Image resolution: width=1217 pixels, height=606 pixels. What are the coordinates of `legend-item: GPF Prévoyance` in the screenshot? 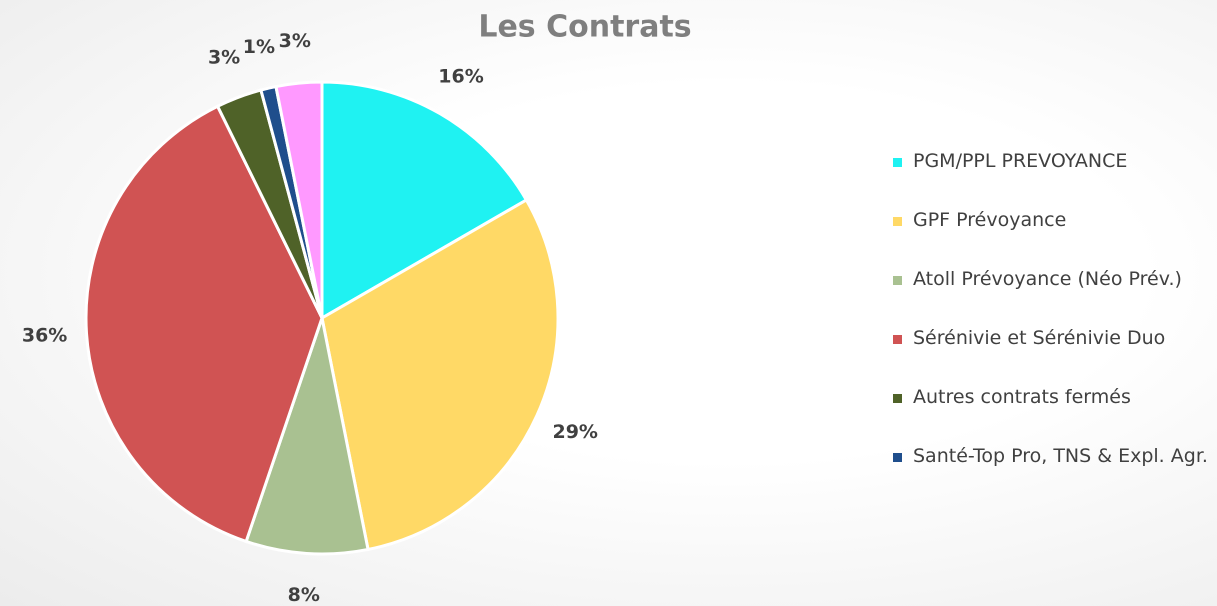 It's located at (1053, 236).